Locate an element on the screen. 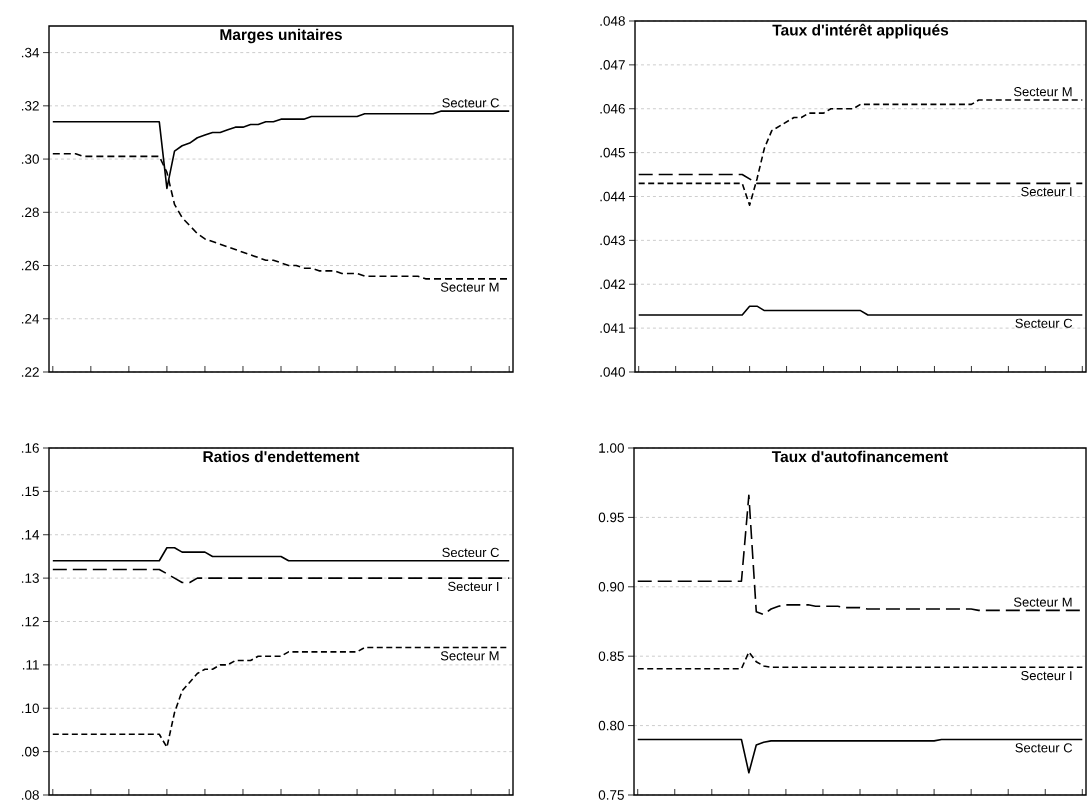 The image size is (1090, 803). y-tick-label: .041 is located at coordinates (612, 328).